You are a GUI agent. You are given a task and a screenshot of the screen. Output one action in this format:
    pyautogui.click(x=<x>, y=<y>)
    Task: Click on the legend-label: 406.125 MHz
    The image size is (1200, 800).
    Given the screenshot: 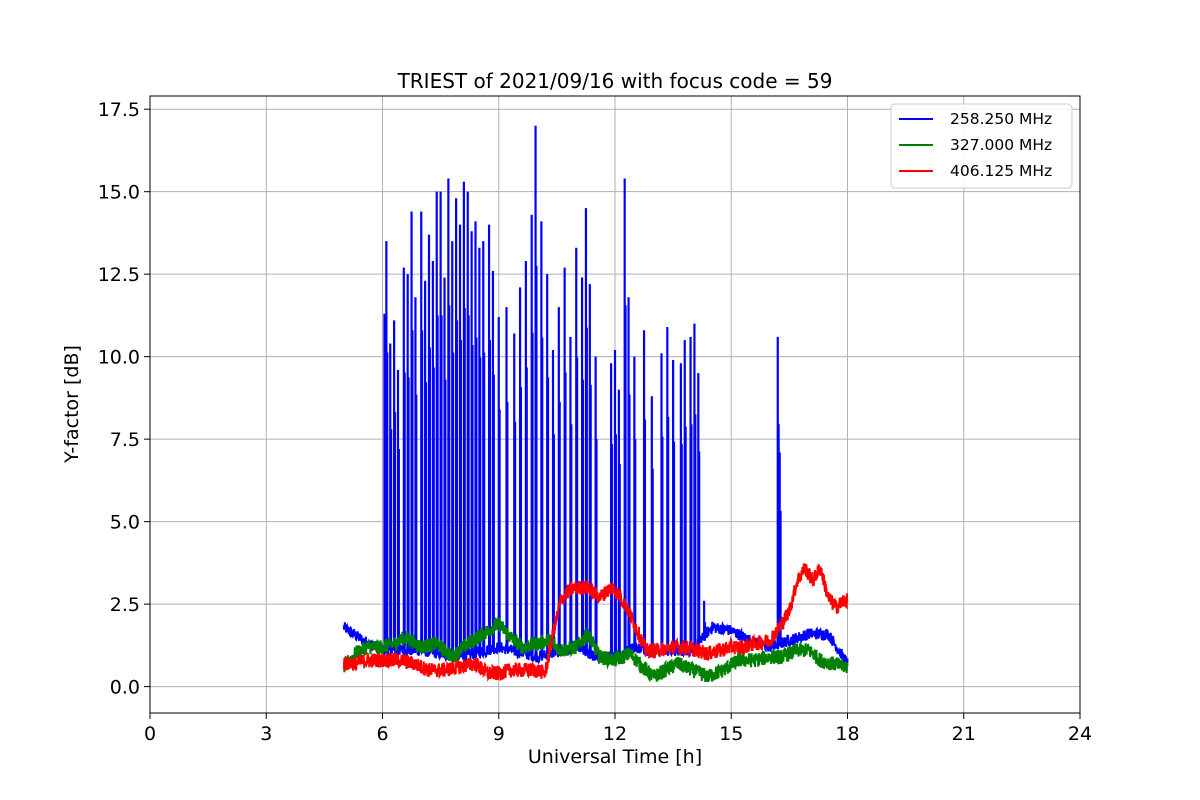 What is the action you would take?
    pyautogui.click(x=1001, y=171)
    